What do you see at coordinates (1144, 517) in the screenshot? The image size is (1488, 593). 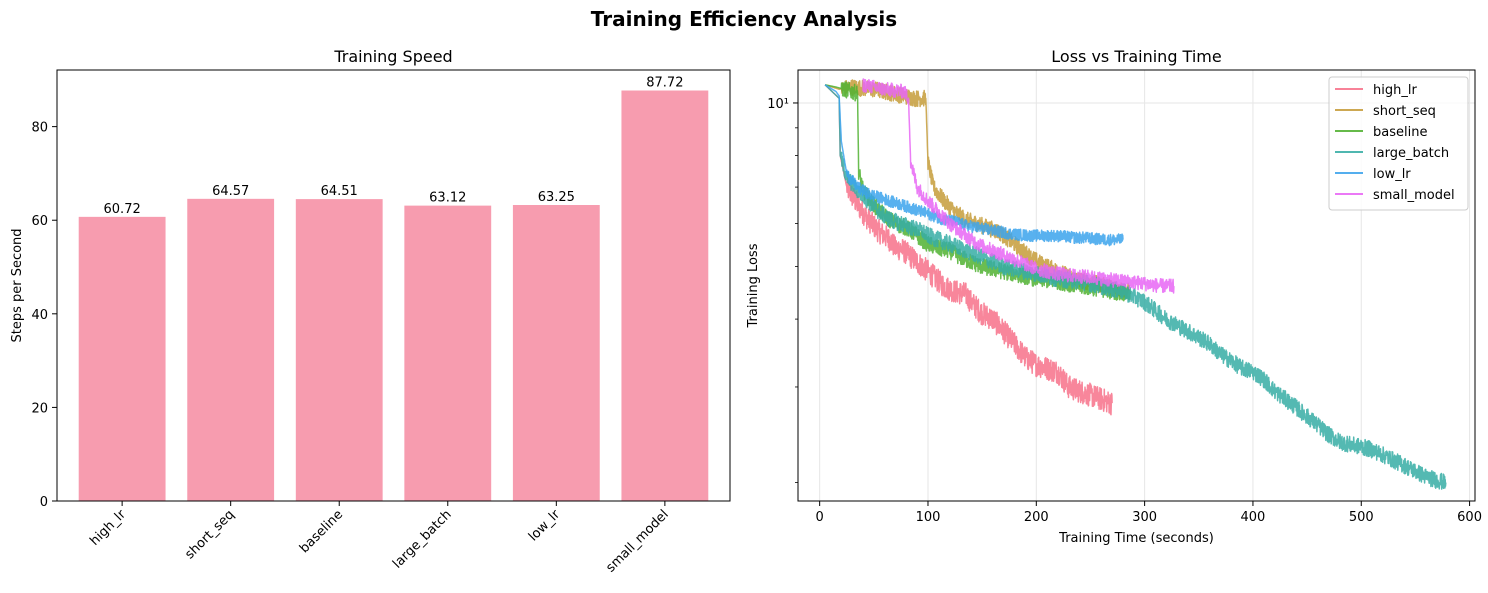 I see `line-x-tick-label: 300` at bounding box center [1144, 517].